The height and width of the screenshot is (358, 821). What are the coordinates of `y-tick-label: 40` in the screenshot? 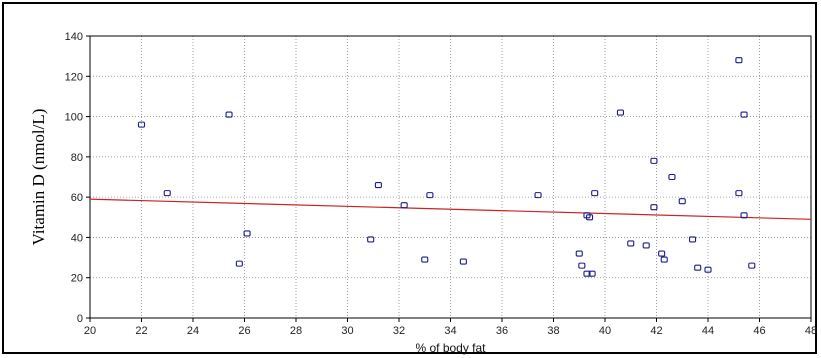 It's located at (77, 238).